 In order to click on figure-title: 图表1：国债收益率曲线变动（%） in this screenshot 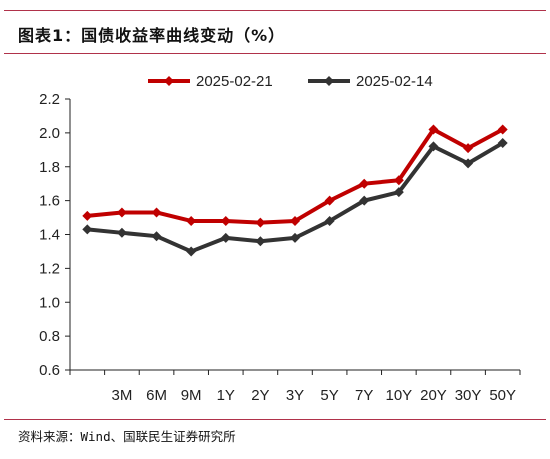, I will do `click(152, 35)`.